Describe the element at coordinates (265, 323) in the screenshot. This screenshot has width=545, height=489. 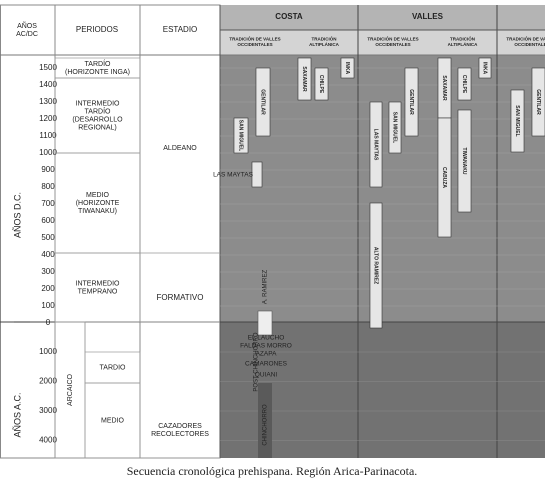
I see `ramirez-box` at that location.